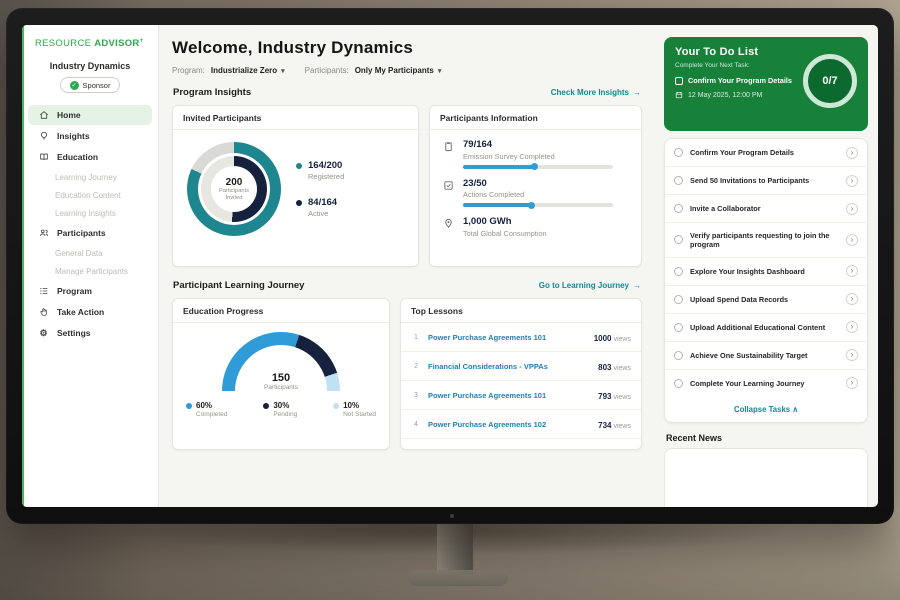 This screenshot has height=600, width=900. What do you see at coordinates (85, 213) in the screenshot?
I see `sidebar-item-learning-insights: Learning Insights` at bounding box center [85, 213].